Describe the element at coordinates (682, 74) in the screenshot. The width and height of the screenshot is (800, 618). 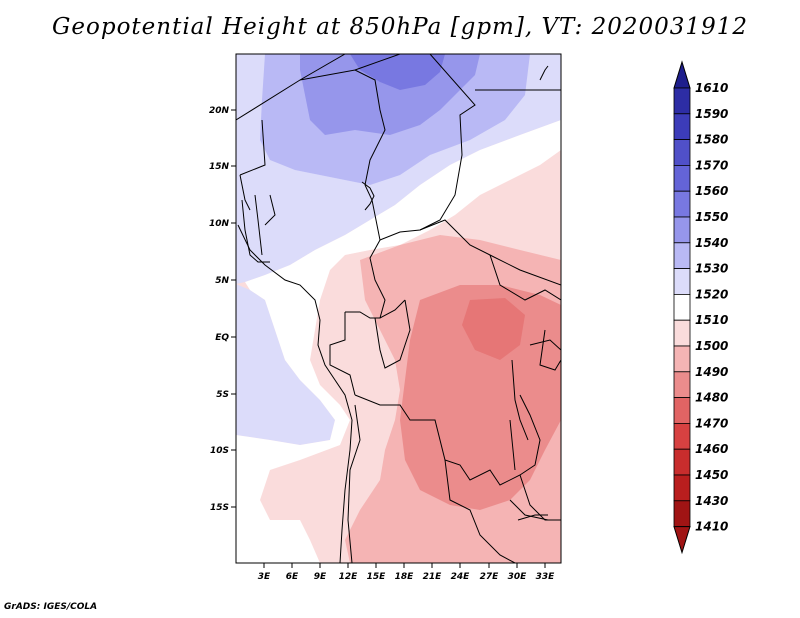
I see `legend-arrow-top` at that location.